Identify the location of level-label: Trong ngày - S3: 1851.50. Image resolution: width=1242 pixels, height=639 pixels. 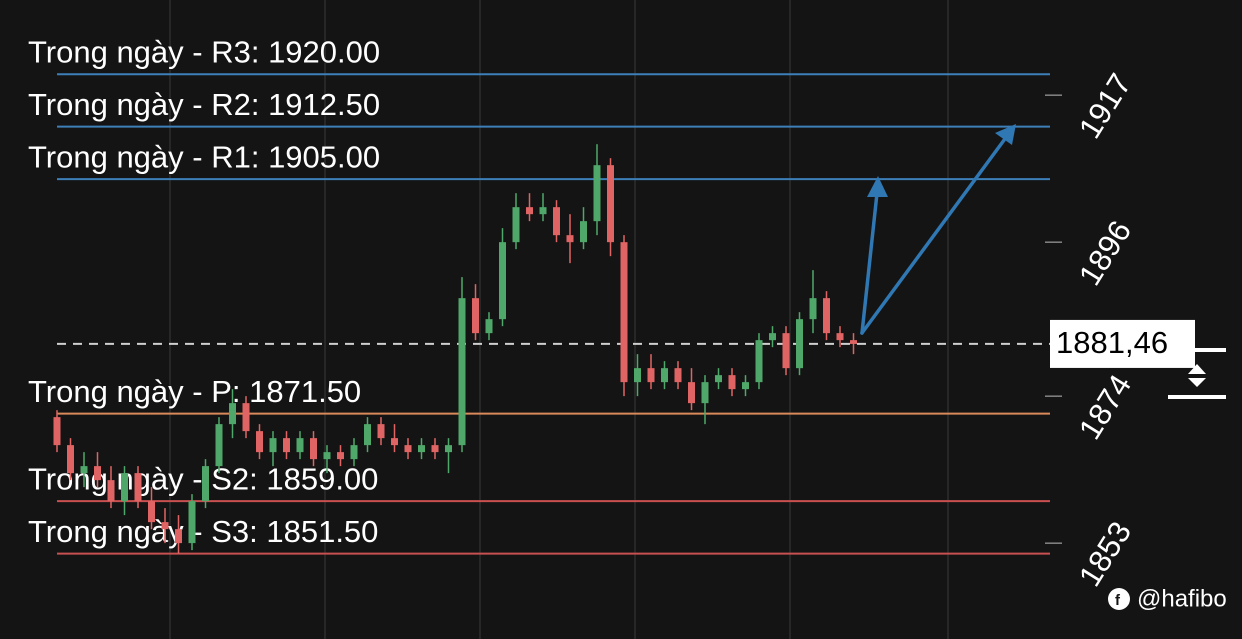
(203, 531).